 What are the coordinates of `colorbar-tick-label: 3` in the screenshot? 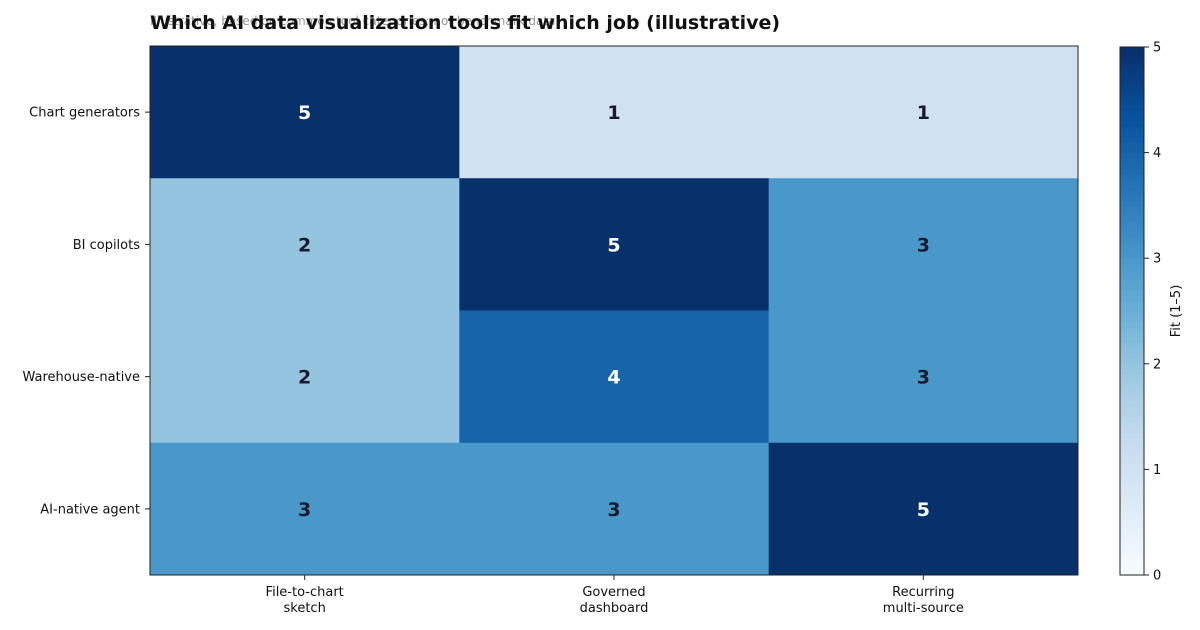 It's located at (1157, 259).